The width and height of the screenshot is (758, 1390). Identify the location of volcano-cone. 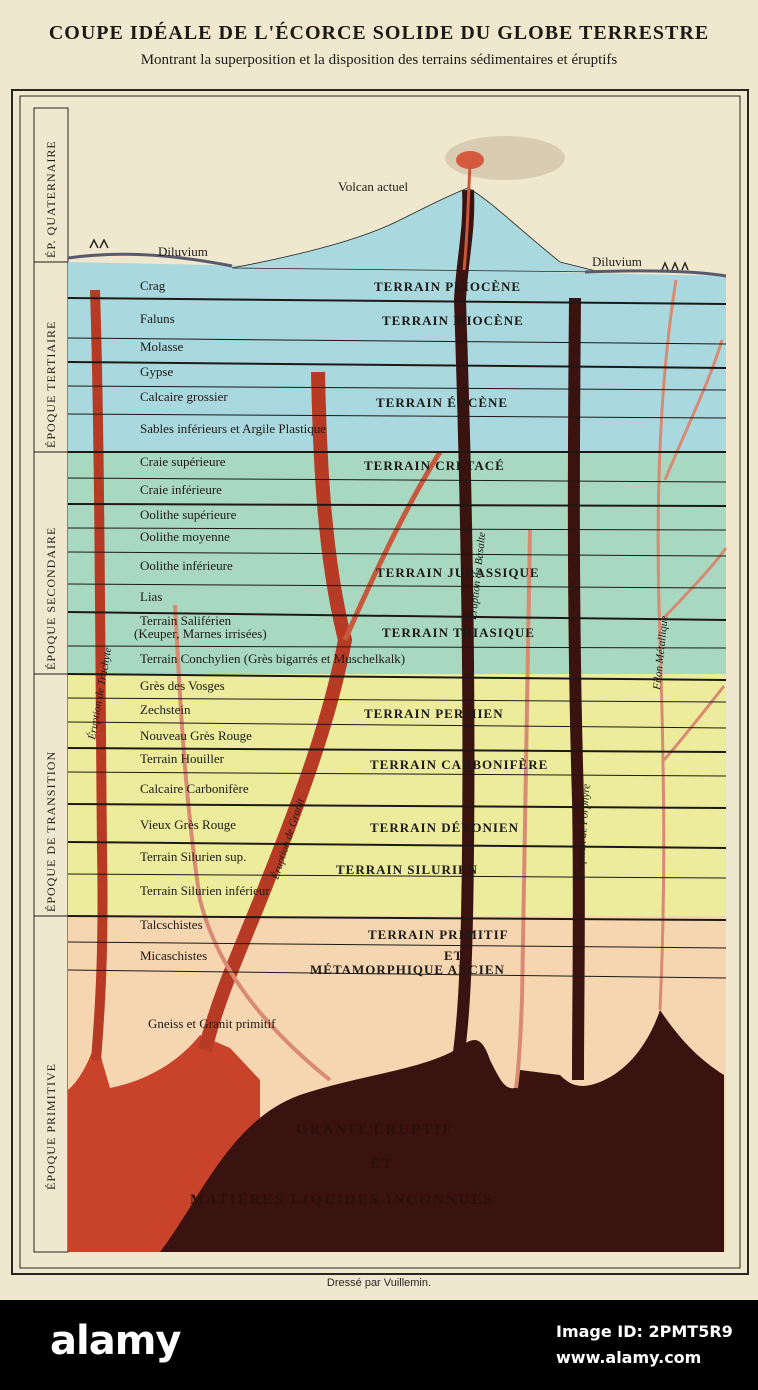
(416, 230).